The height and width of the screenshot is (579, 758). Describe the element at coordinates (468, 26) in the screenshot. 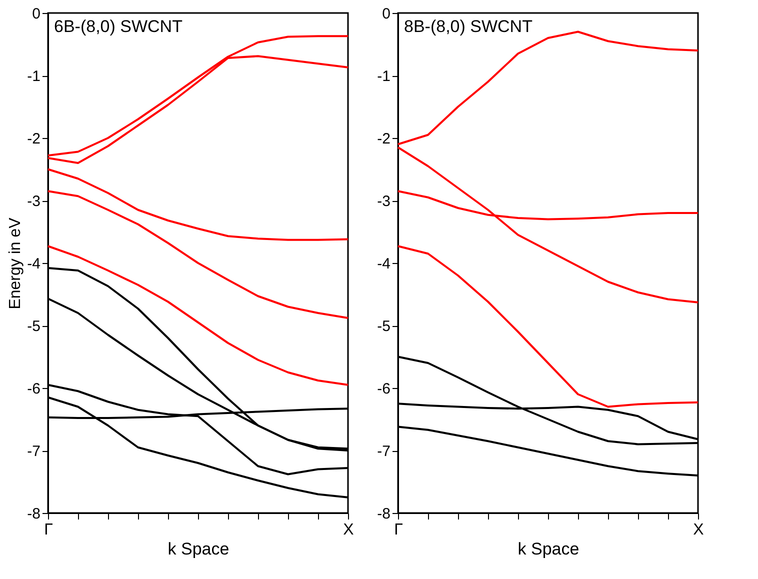

I see `chart-title: 8B-(8,0) SWCNT` at that location.